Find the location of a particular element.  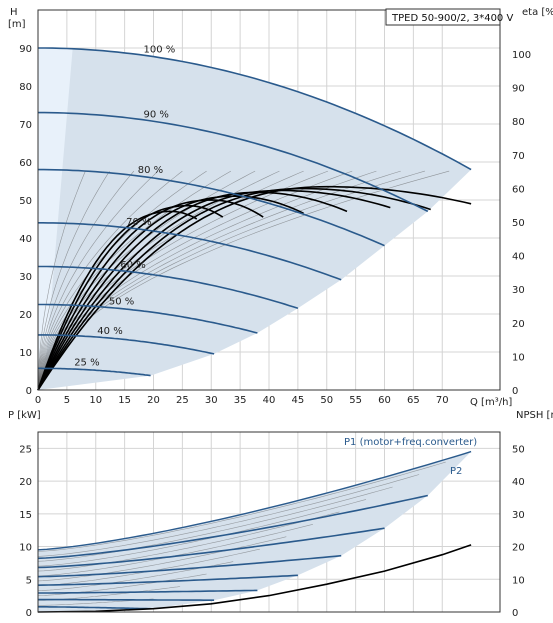

top-x-tick-label: 15 is located at coordinates (124, 400).